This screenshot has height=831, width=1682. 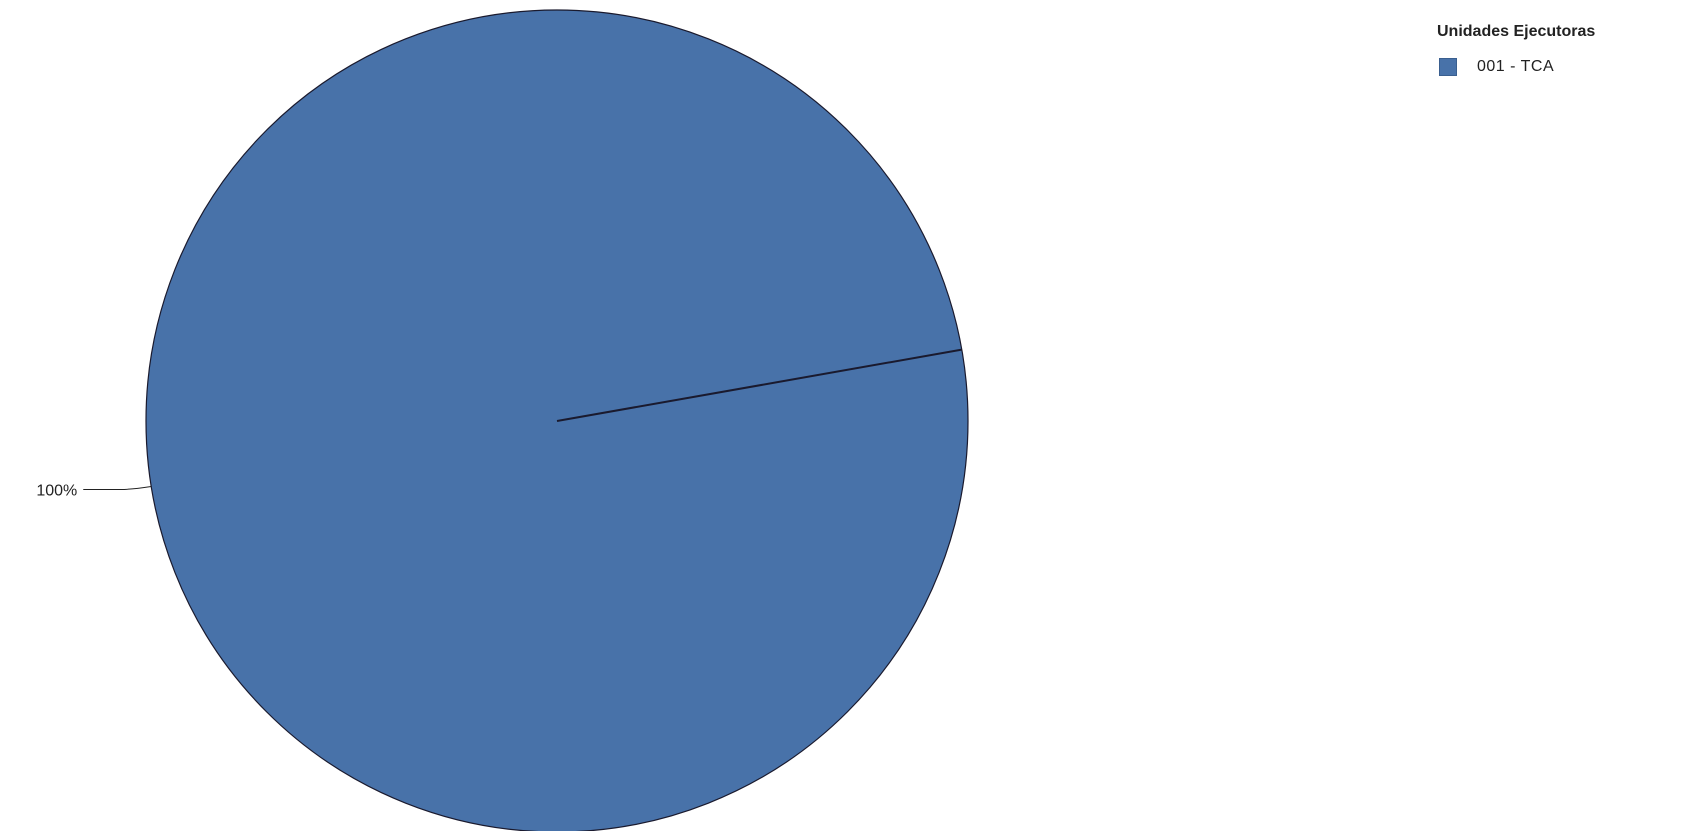 I want to click on legend-title: Unidades Ejecutoras, so click(x=1516, y=31).